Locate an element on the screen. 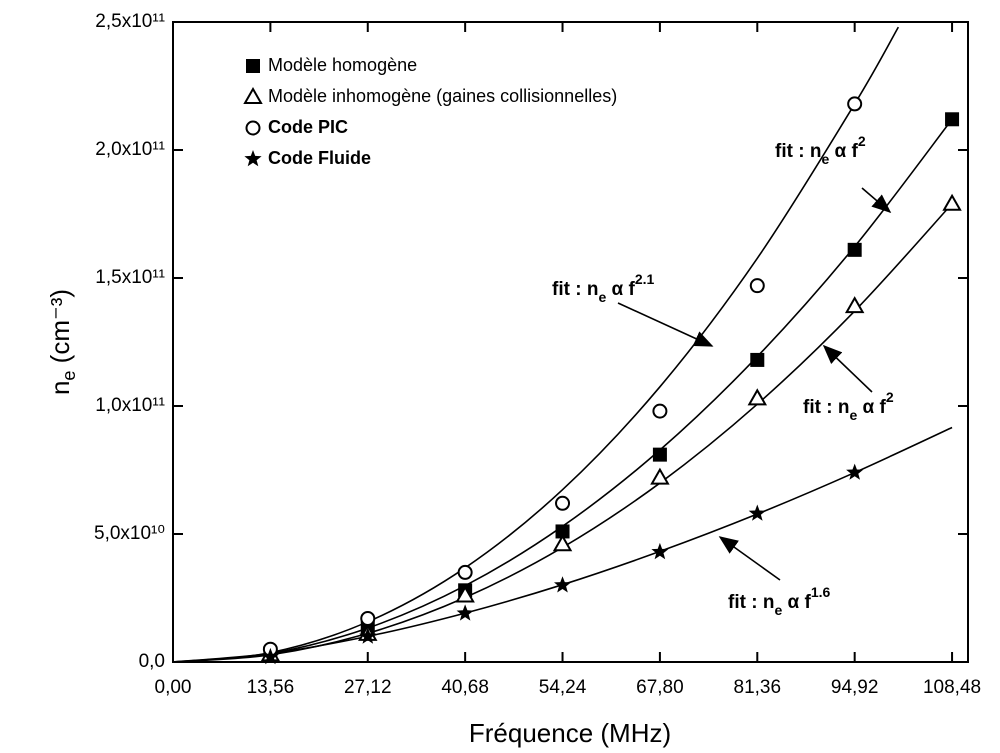 Image resolution: width=1000 pixels, height=753 pixels. x-tick-label: 108,48 is located at coordinates (952, 687).